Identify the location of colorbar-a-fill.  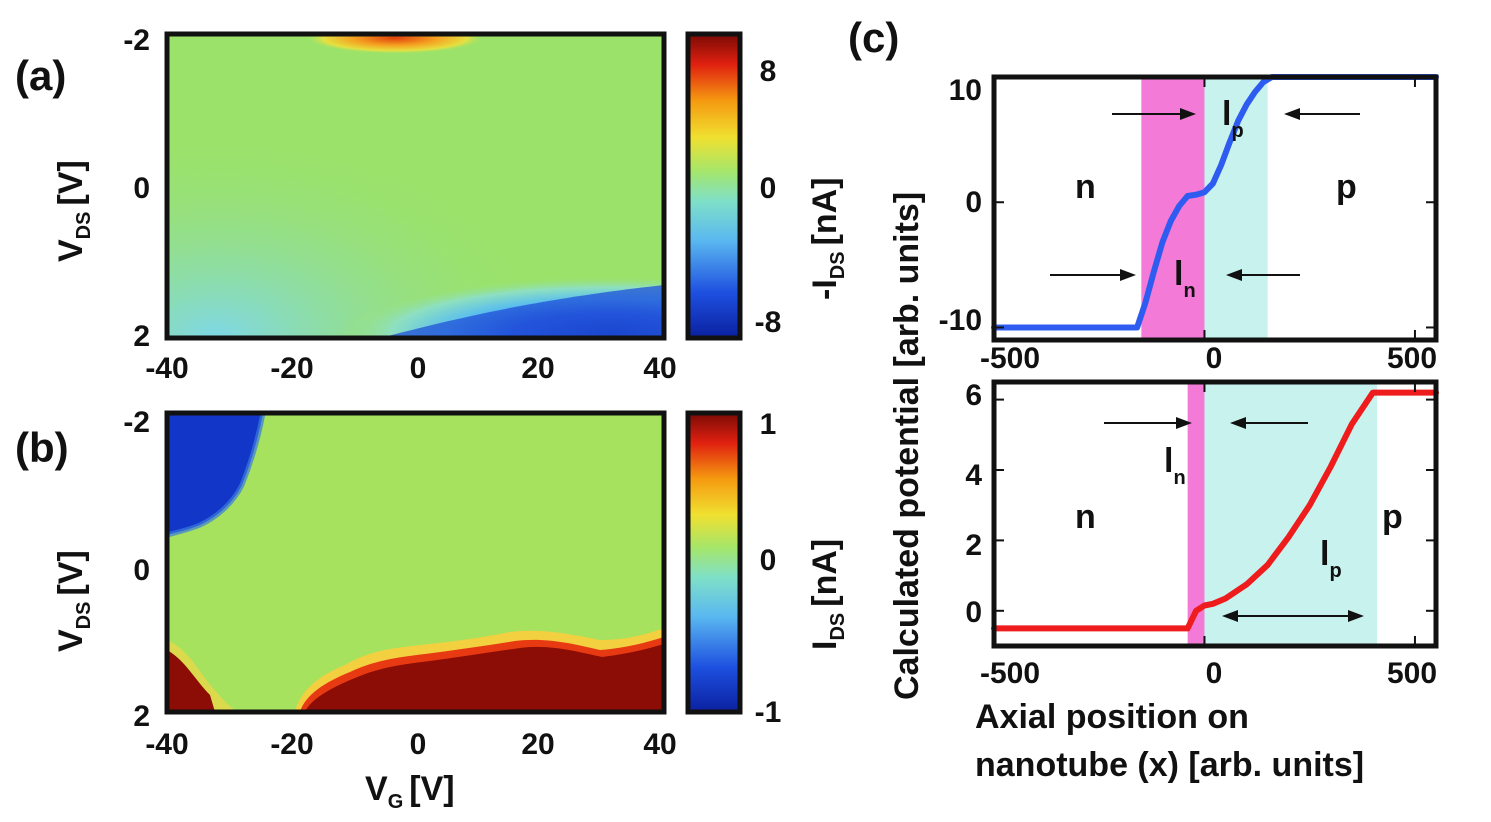
(714, 186).